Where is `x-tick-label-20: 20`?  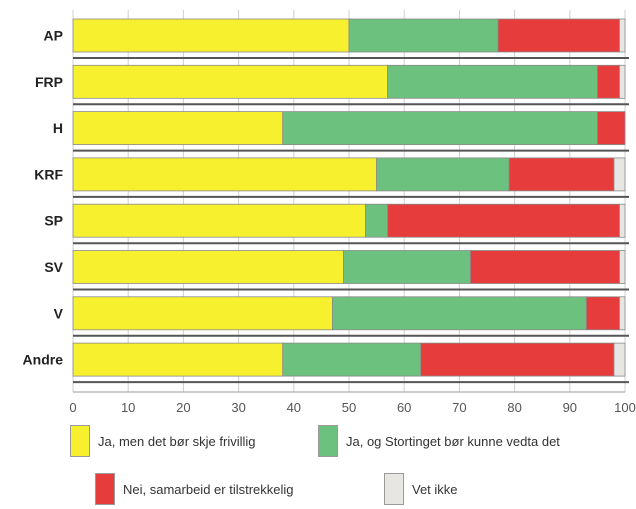
x-tick-label-20: 20 is located at coordinates (183, 407).